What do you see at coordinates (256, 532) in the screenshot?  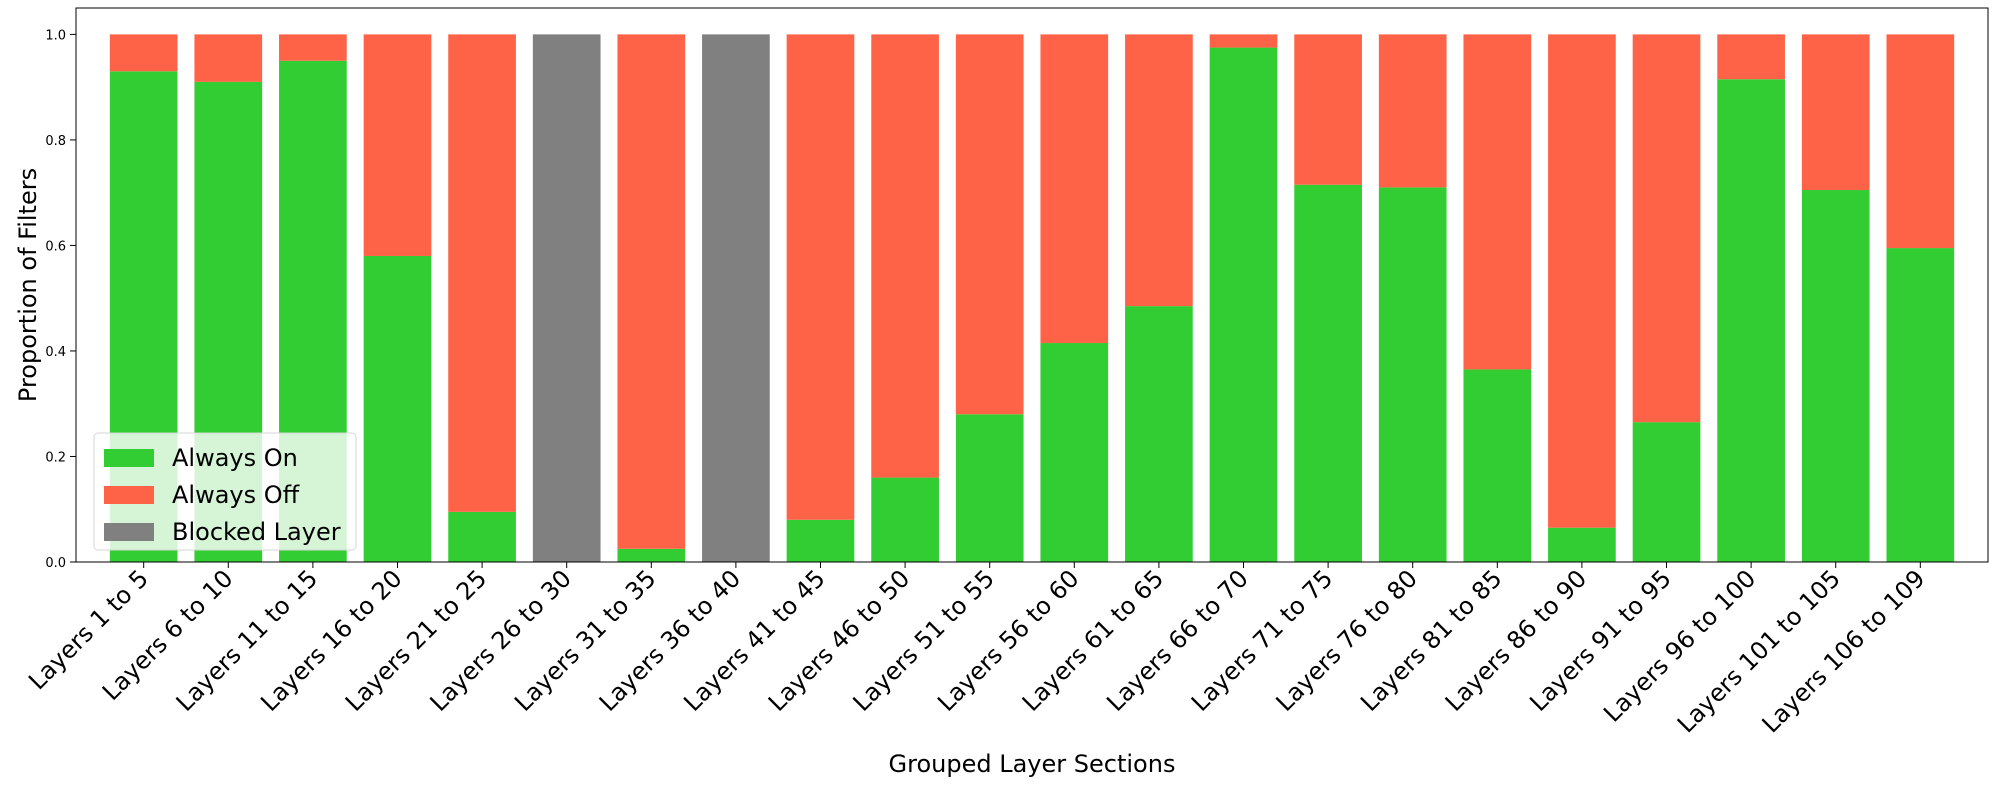 I see `legend-label-blocked-layer: Blocked Layer` at bounding box center [256, 532].